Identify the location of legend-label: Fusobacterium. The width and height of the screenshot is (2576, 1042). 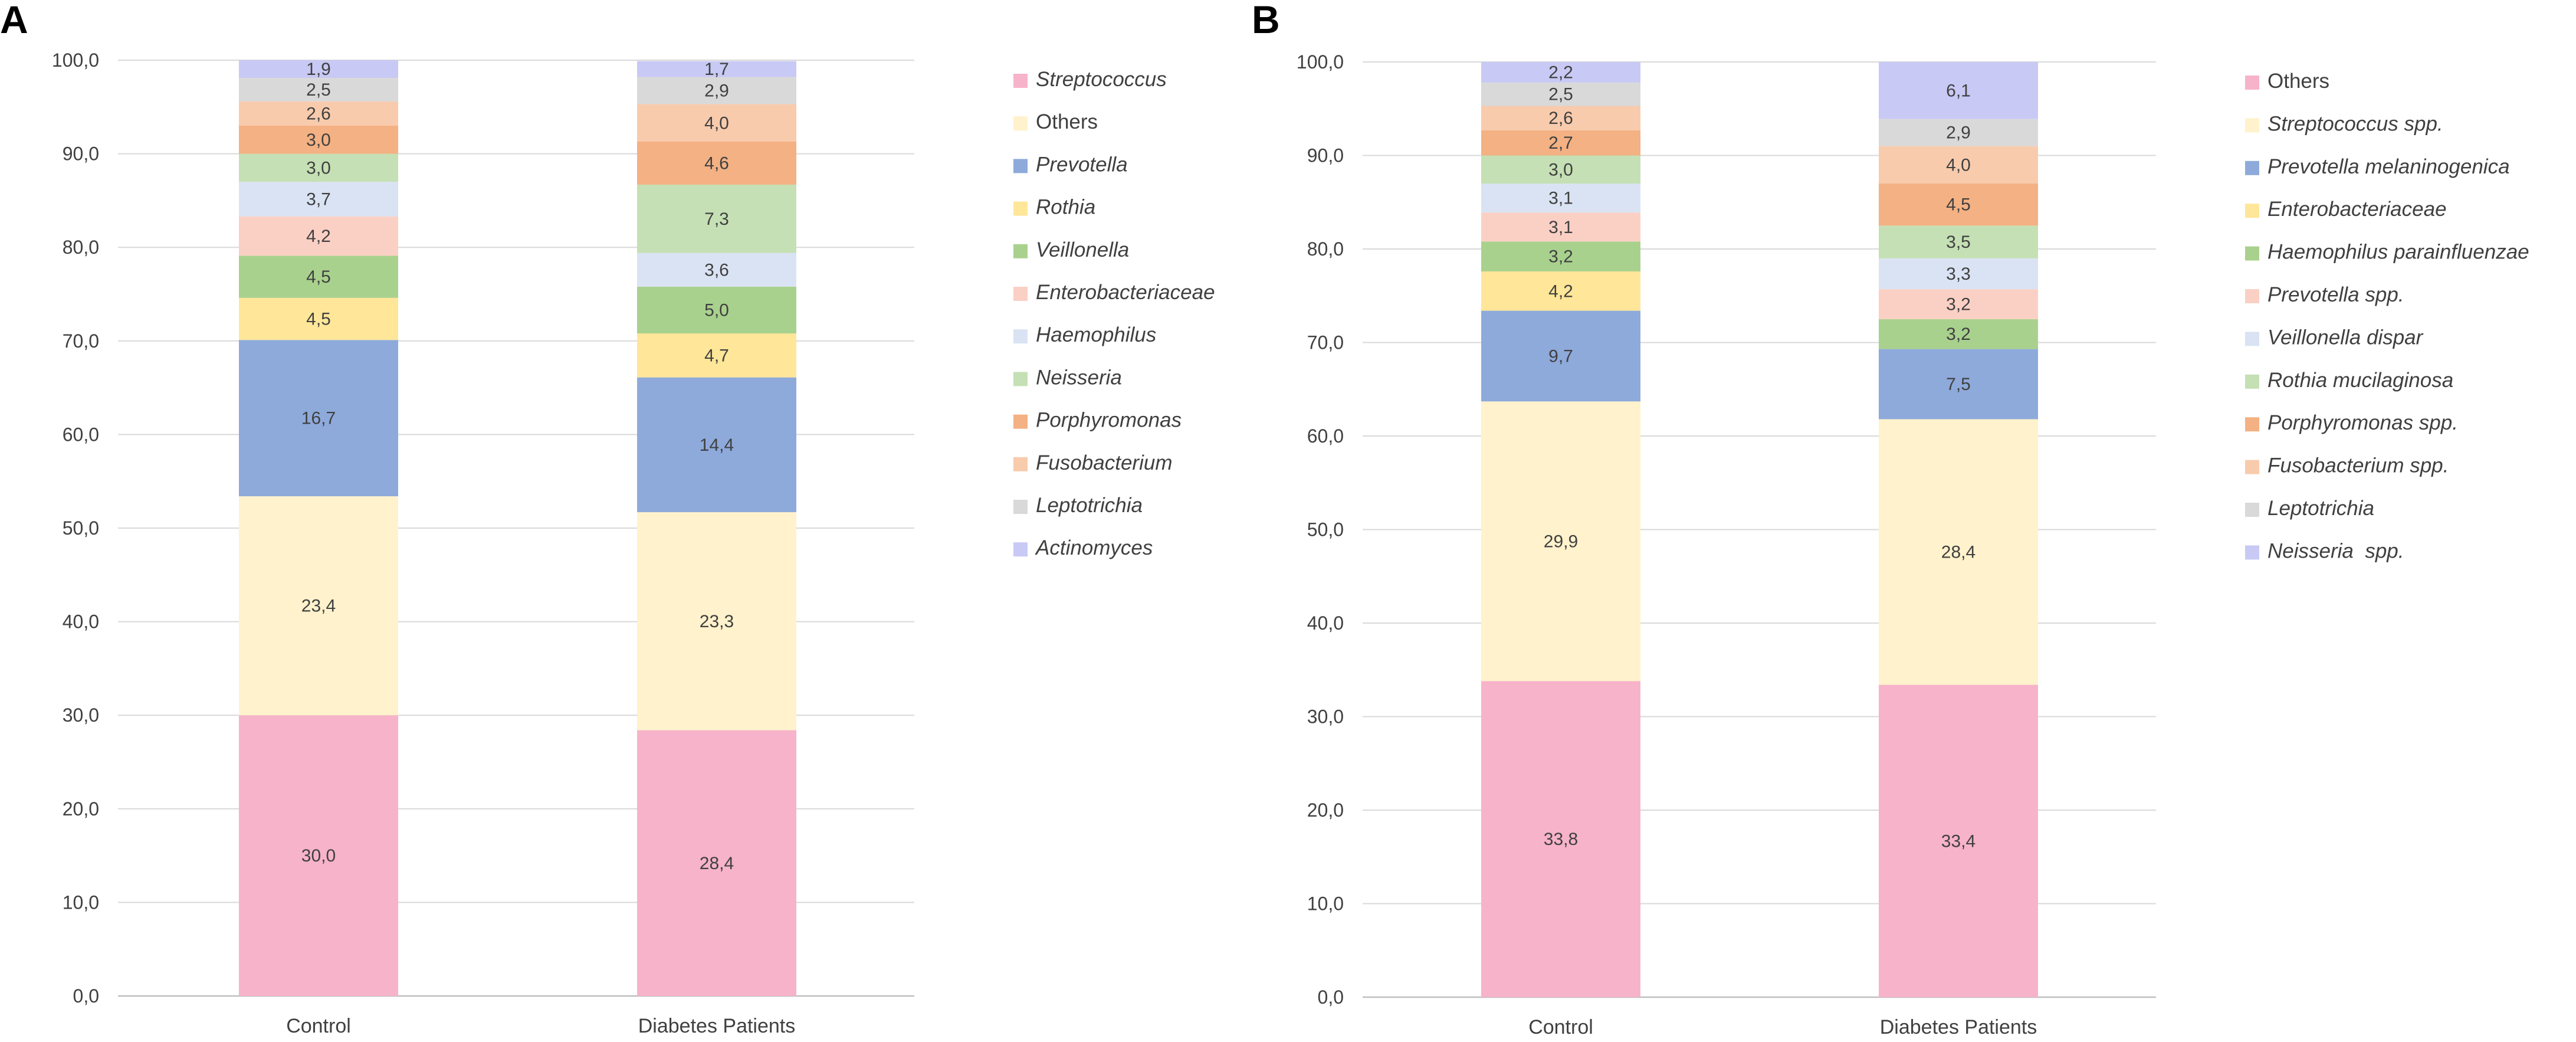
(1104, 462).